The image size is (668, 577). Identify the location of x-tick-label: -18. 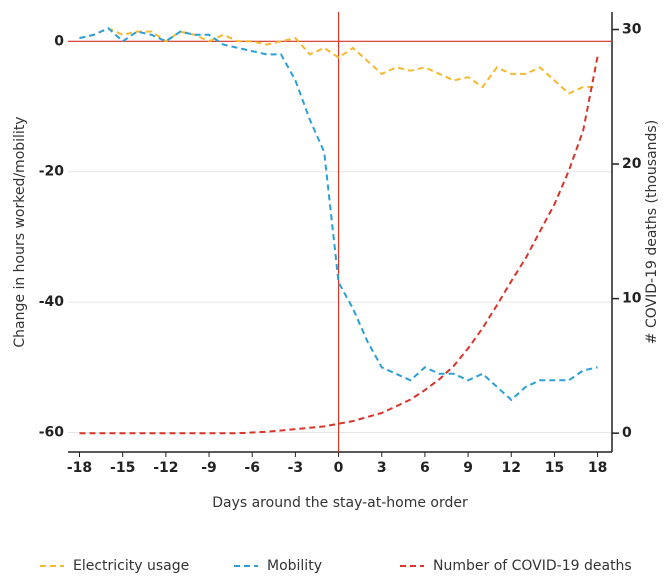
(79, 468).